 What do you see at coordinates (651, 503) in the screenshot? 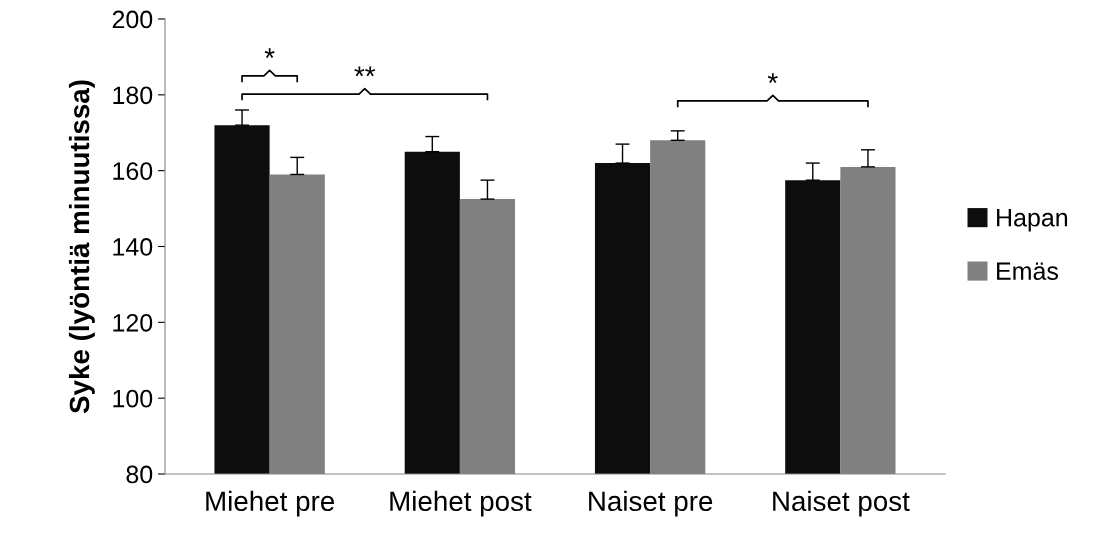
I see `x-tick-label: Naiset pre` at bounding box center [651, 503].